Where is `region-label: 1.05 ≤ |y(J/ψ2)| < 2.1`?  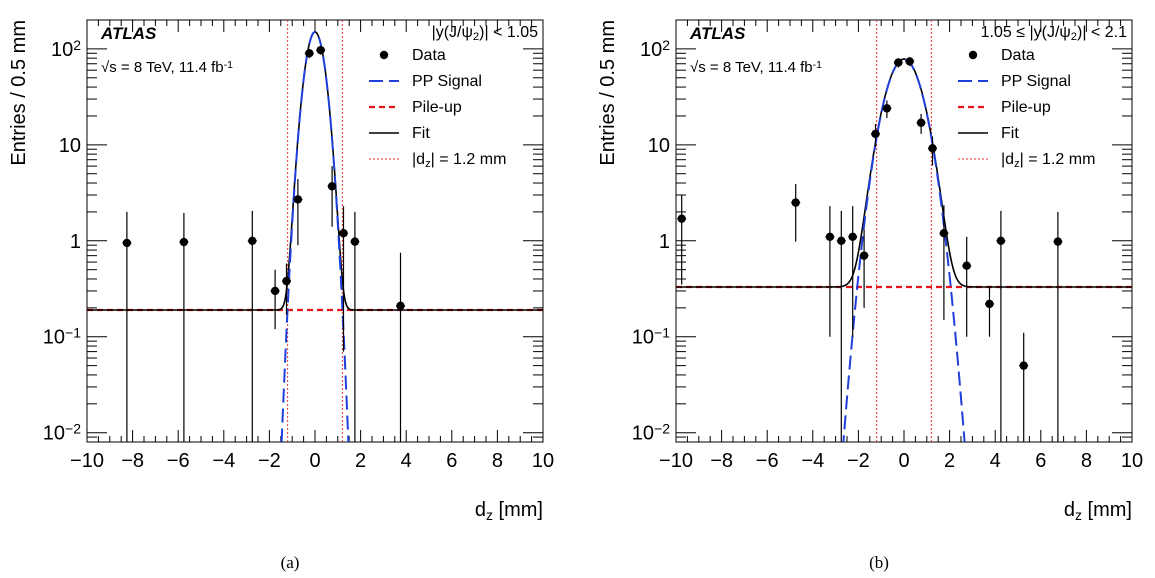
region-label: 1.05 ≤ |y(J/ψ2)| < 2.1 is located at coordinates (1054, 33).